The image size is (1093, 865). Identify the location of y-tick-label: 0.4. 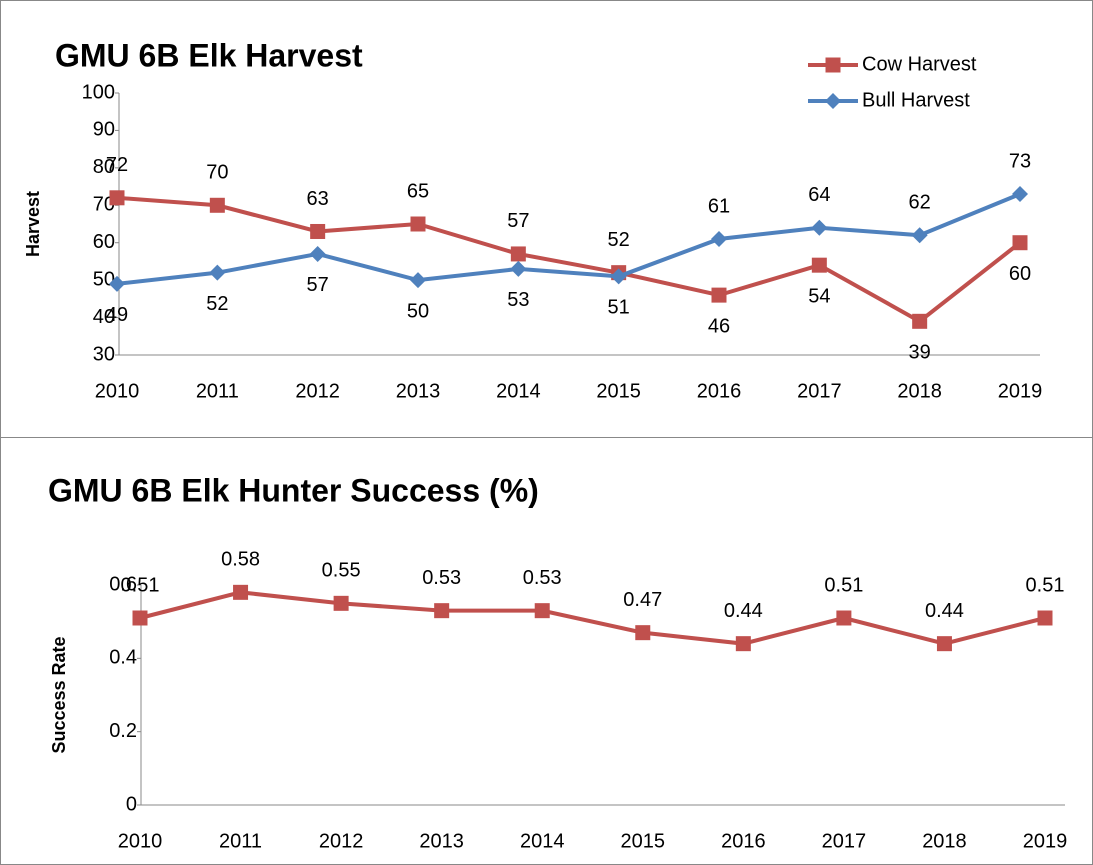
(123, 658).